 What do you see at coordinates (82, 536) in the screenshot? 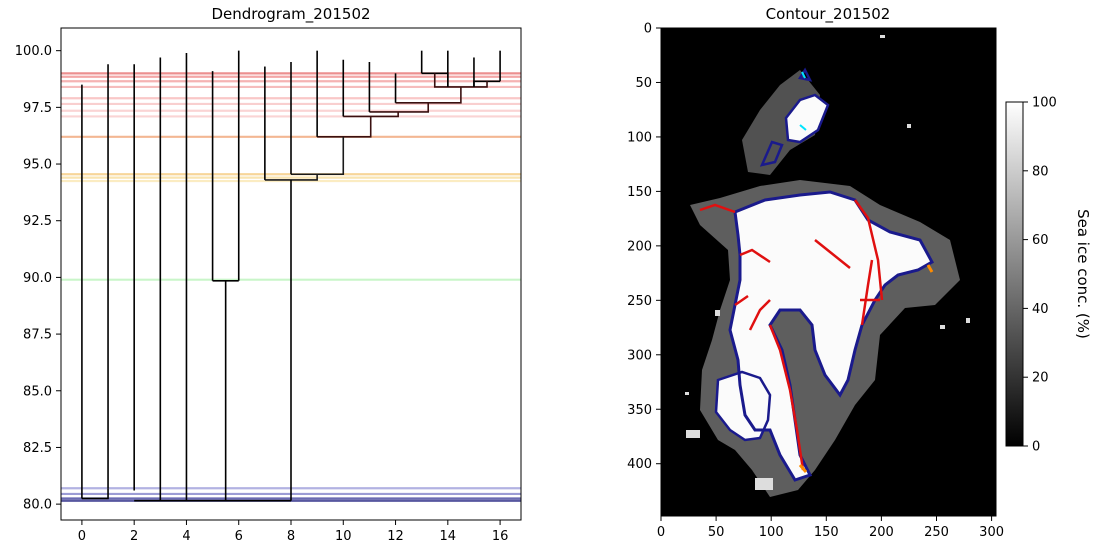
I see `x-tick-label: 0` at bounding box center [82, 536].